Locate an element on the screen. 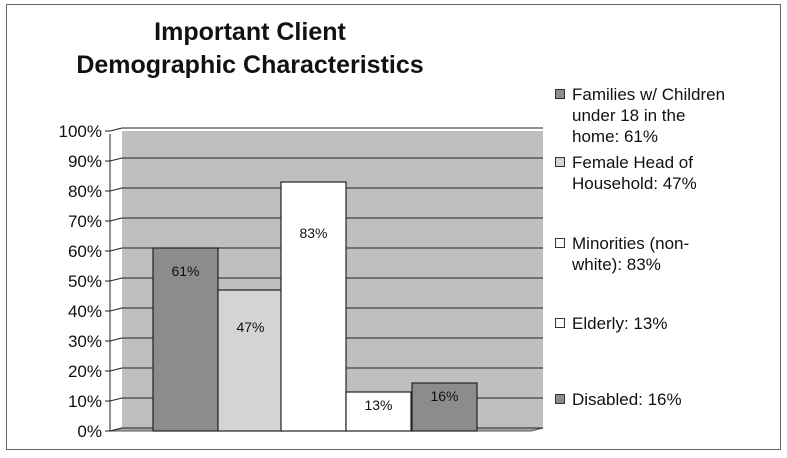 The width and height of the screenshot is (787, 458). y-tick-label: 70% is located at coordinates (85, 221).